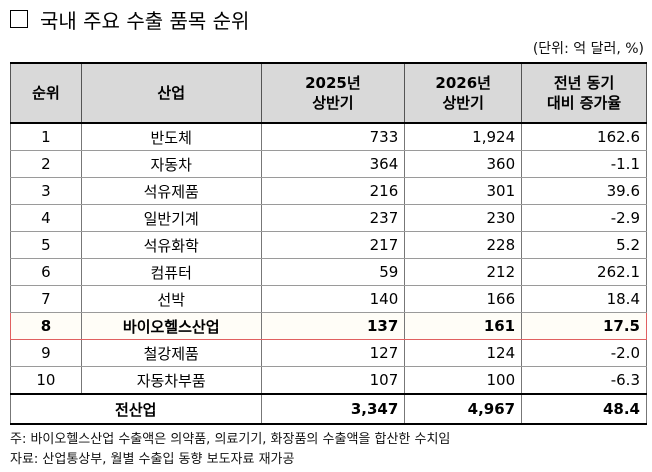  What do you see at coordinates (46, 272) in the screenshot?
I see `cell-rank: 6` at bounding box center [46, 272].